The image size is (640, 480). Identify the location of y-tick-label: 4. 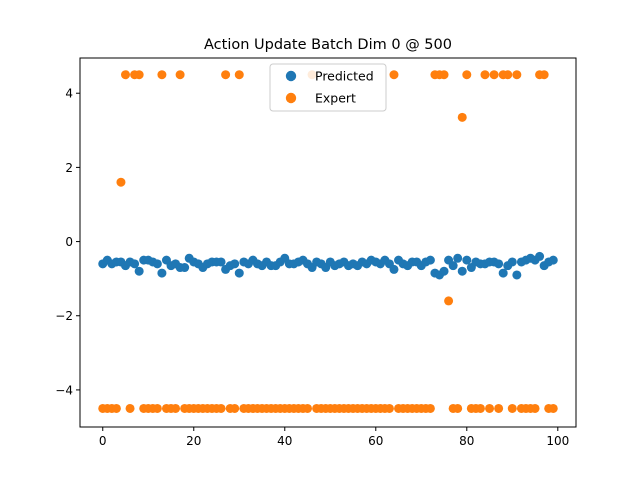
(69, 94).